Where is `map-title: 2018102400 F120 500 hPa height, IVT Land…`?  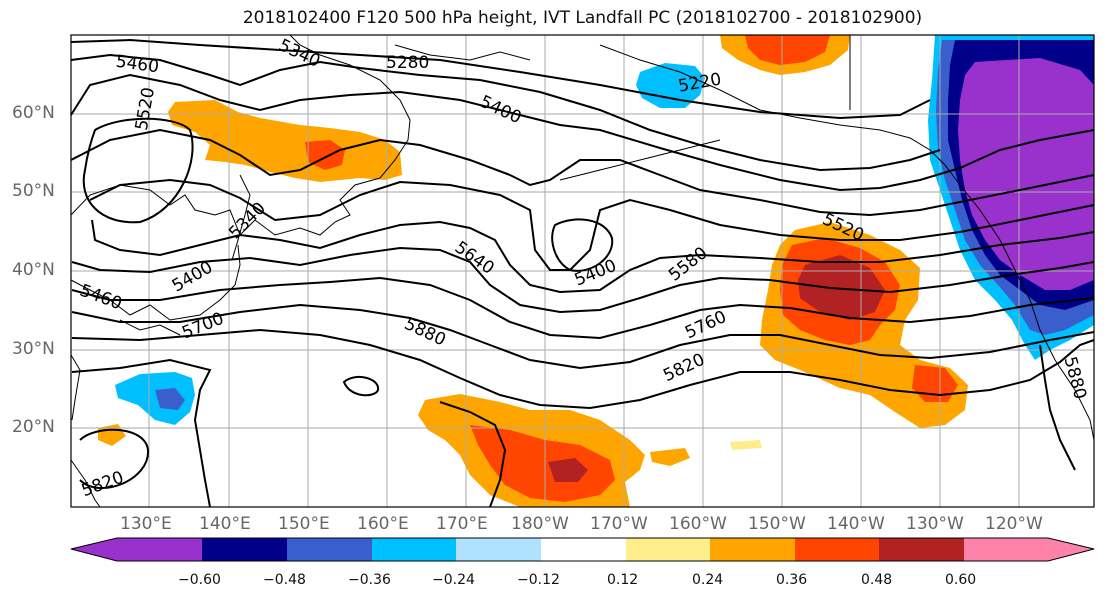 map-title: 2018102400 F120 500 hPa height, IVT Land… is located at coordinates (582, 18).